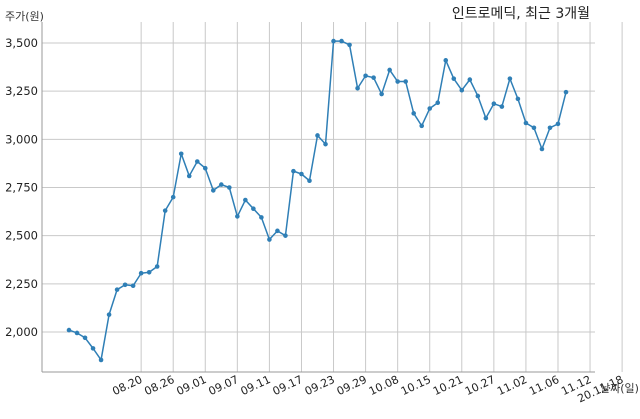  I want to click on y-tick-label: 3,250, so click(21, 91).